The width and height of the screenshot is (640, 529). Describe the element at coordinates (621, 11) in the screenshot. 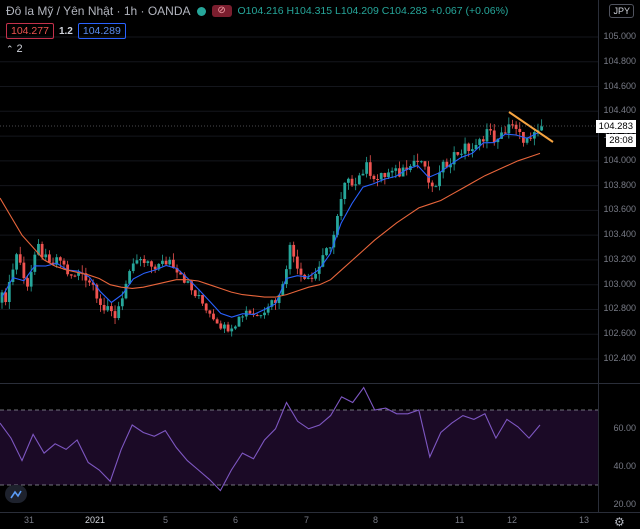

I see `currency-badge: JPY` at that location.